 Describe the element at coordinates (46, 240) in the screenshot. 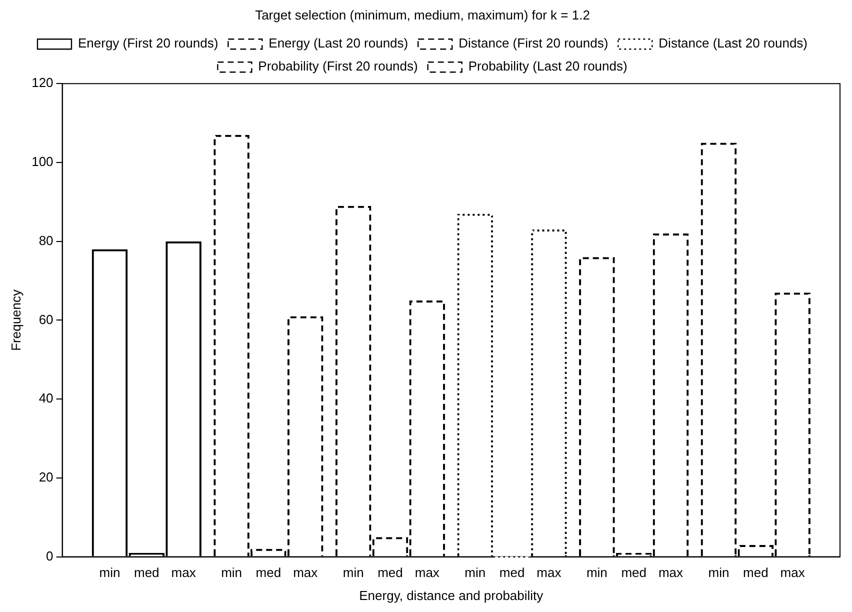

I see `y-tick-label: 80` at that location.